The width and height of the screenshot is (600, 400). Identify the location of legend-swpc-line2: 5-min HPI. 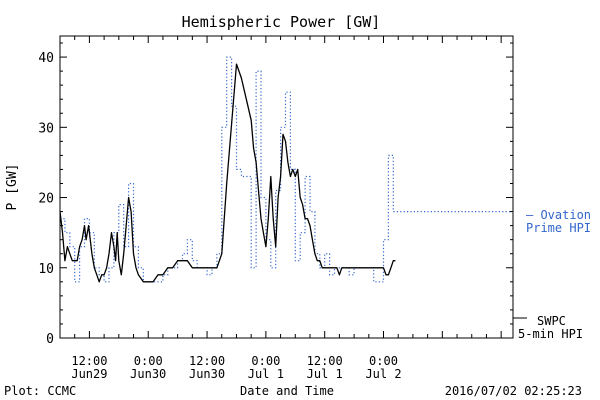
(550, 334).